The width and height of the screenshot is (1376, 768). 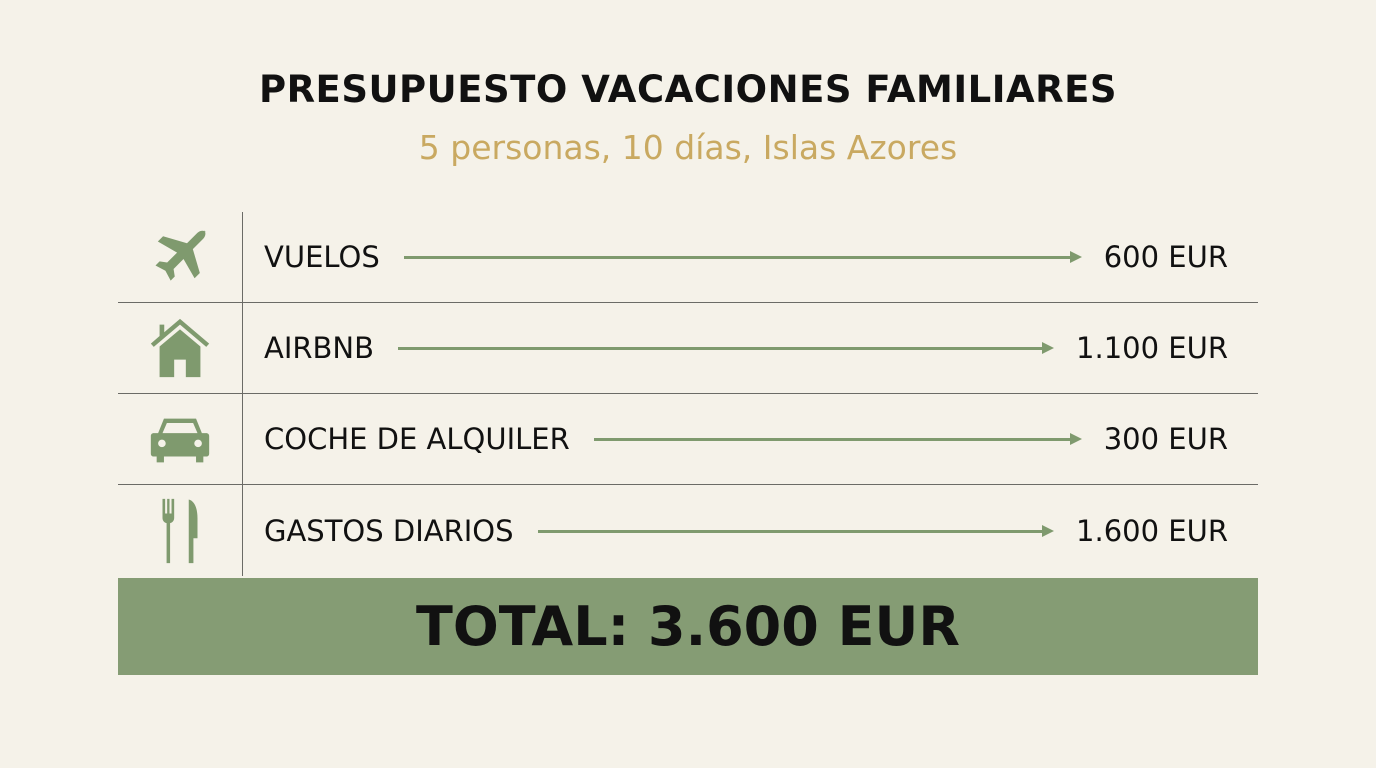 I want to click on item-label: VUELOS, so click(x=322, y=257).